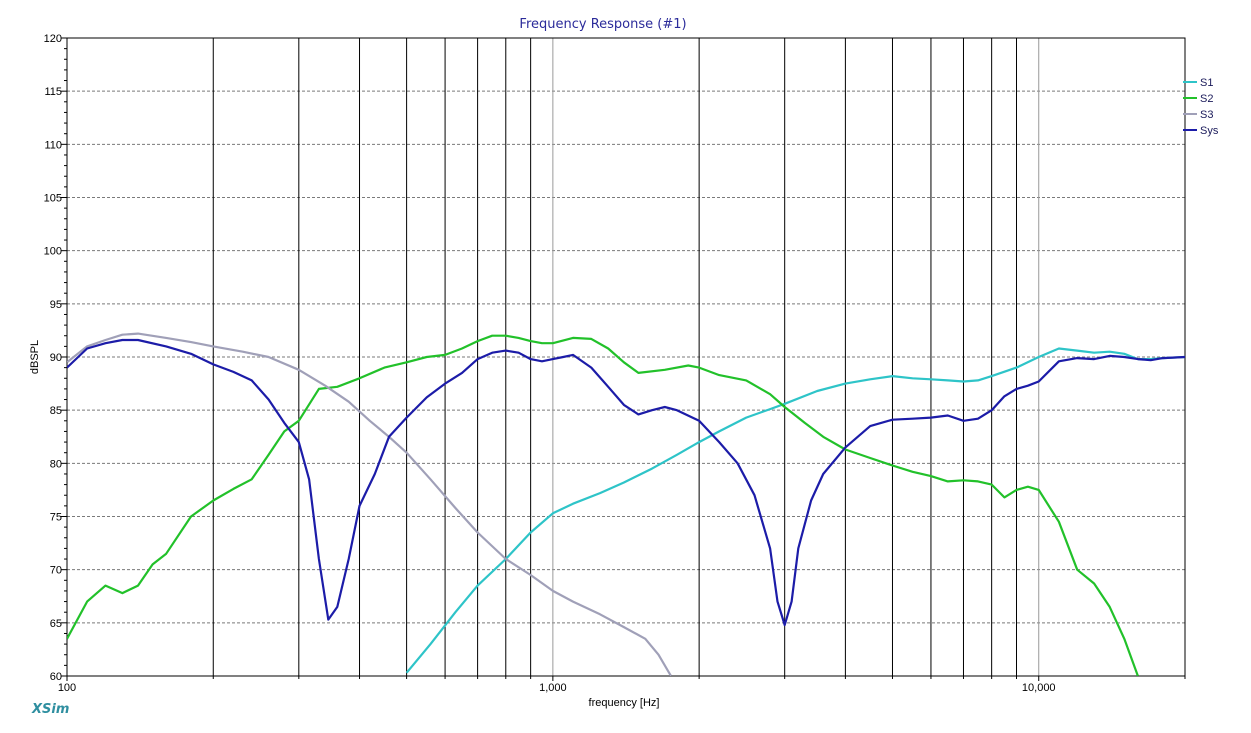 The width and height of the screenshot is (1251, 733). Describe the element at coordinates (1206, 115) in the screenshot. I see `legend-label: S3` at that location.